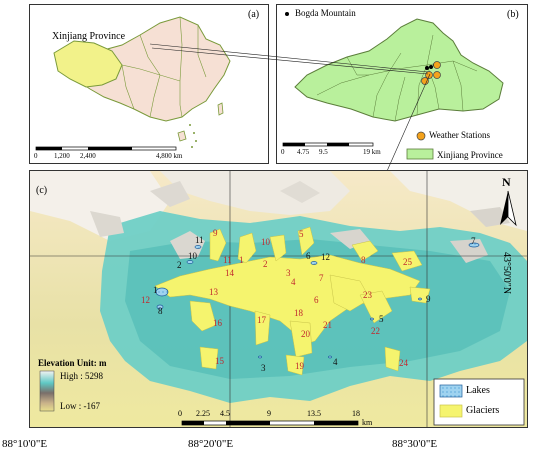 This screenshot has width=550, height=457. Describe the element at coordinates (381, 319) in the screenshot. I see `lake-number-label: 5` at that location.